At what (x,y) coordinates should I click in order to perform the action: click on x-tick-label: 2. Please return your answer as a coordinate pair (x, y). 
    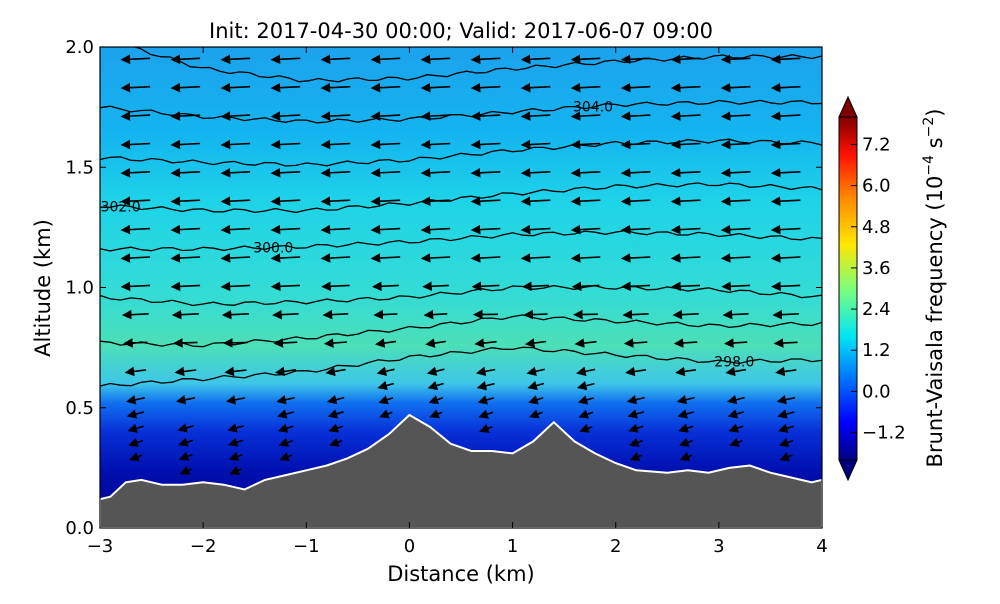
    Looking at the image, I should click on (615, 546).